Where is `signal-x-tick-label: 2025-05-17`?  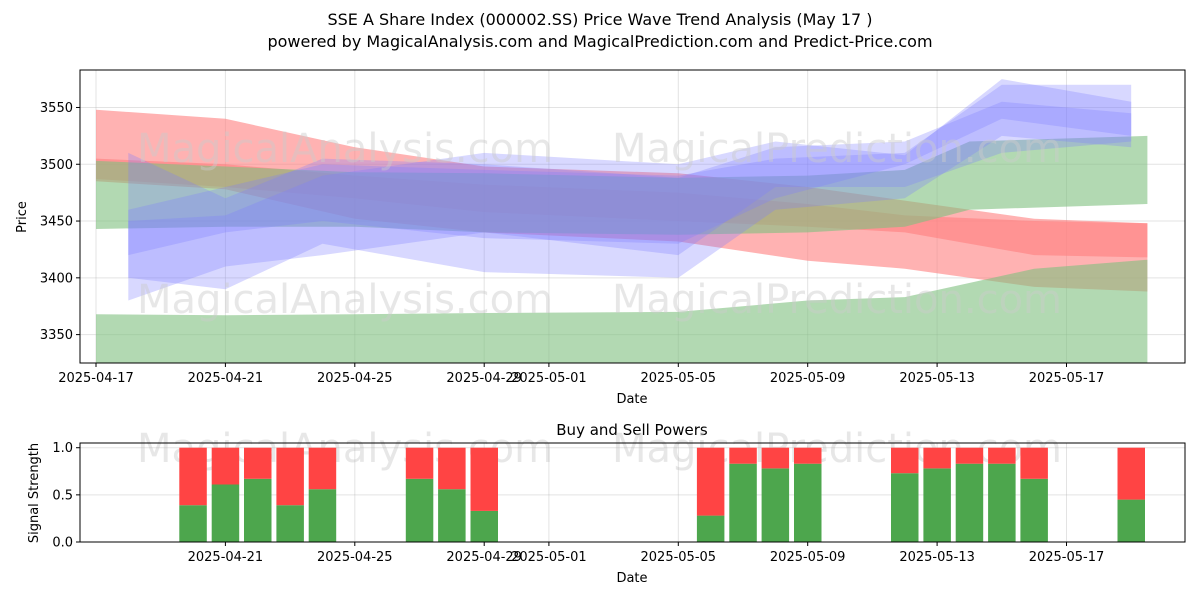
signal-x-tick-label: 2025-05-17 is located at coordinates (1067, 557).